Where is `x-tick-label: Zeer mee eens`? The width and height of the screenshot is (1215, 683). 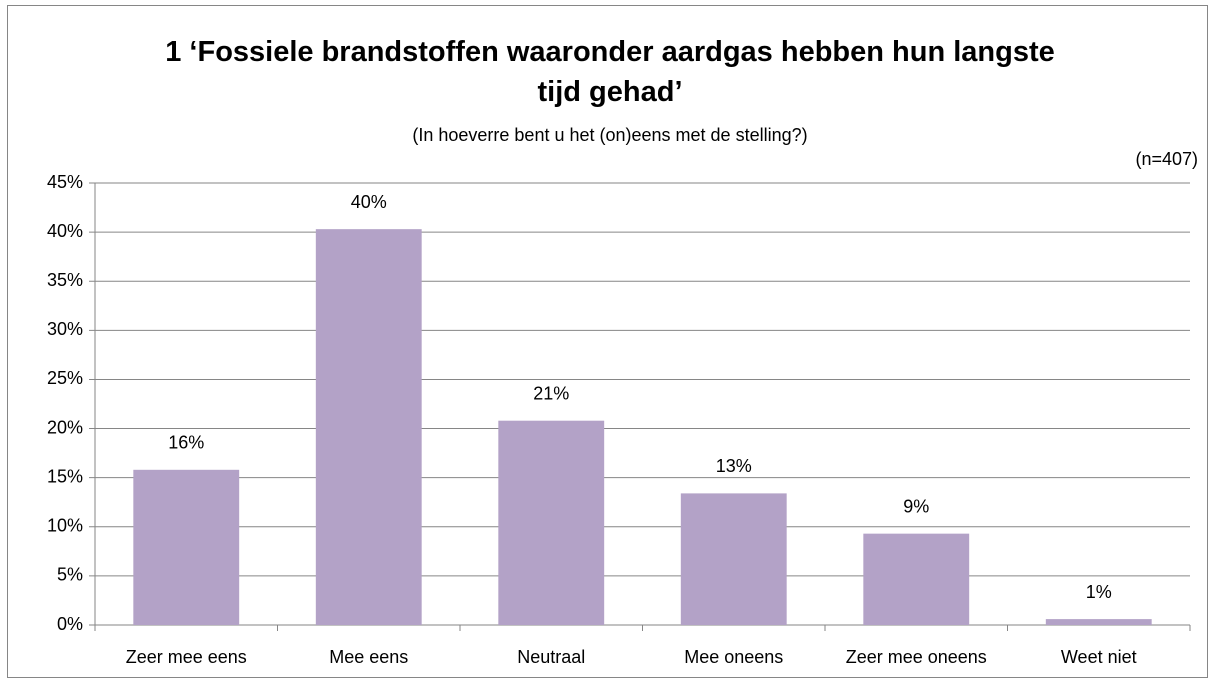 x-tick-label: Zeer mee eens is located at coordinates (186, 657).